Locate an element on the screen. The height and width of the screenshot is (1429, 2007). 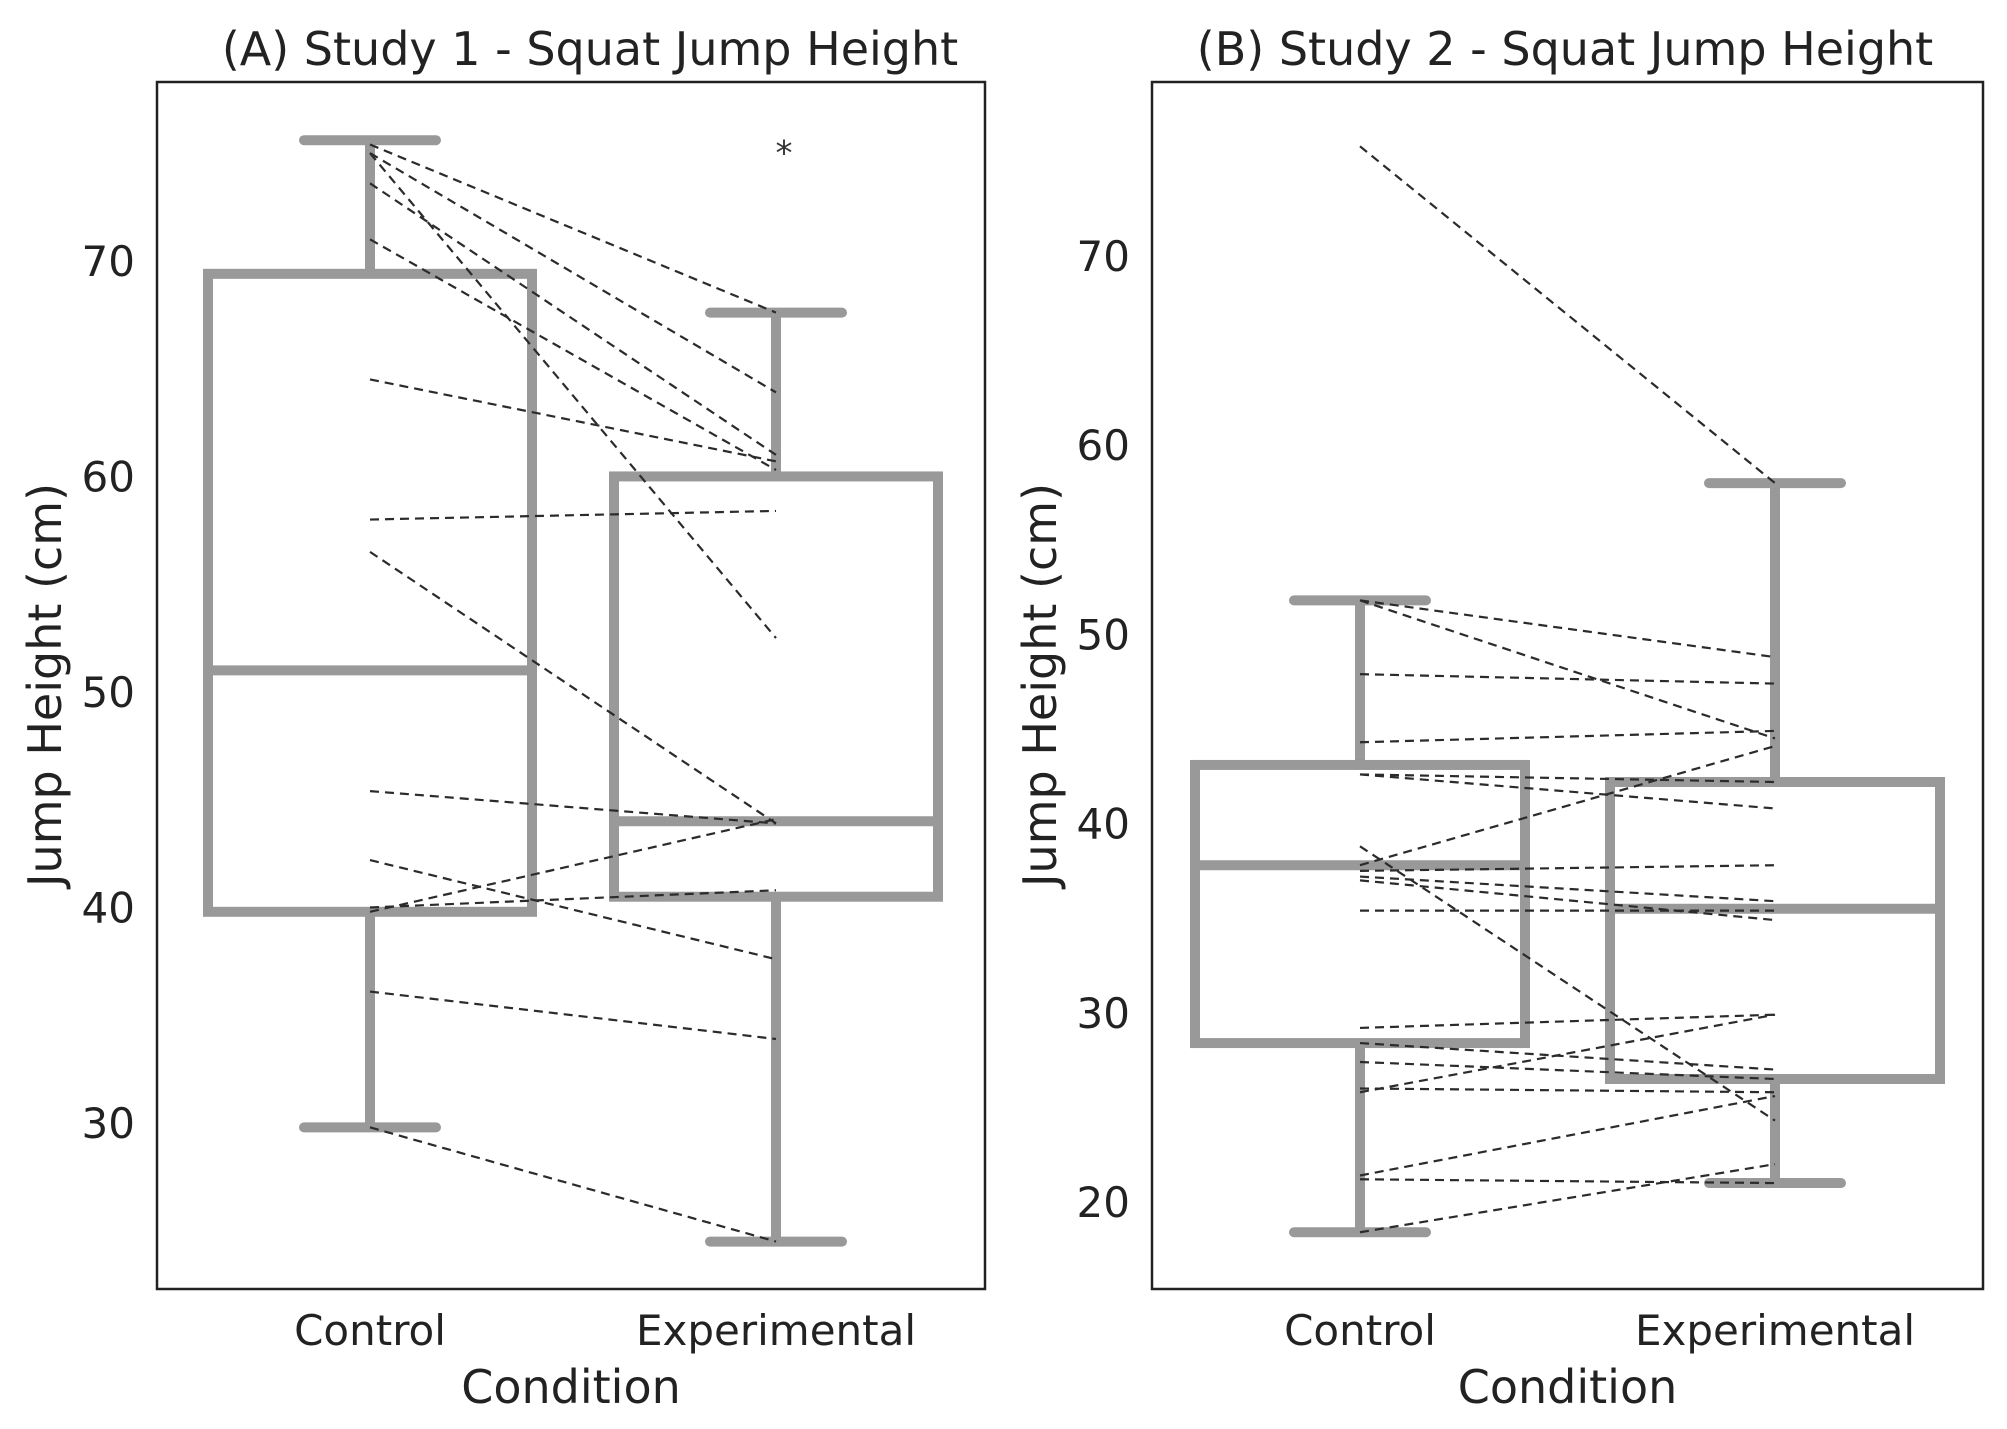
y-tick-label: 20 is located at coordinates (1103, 1202).